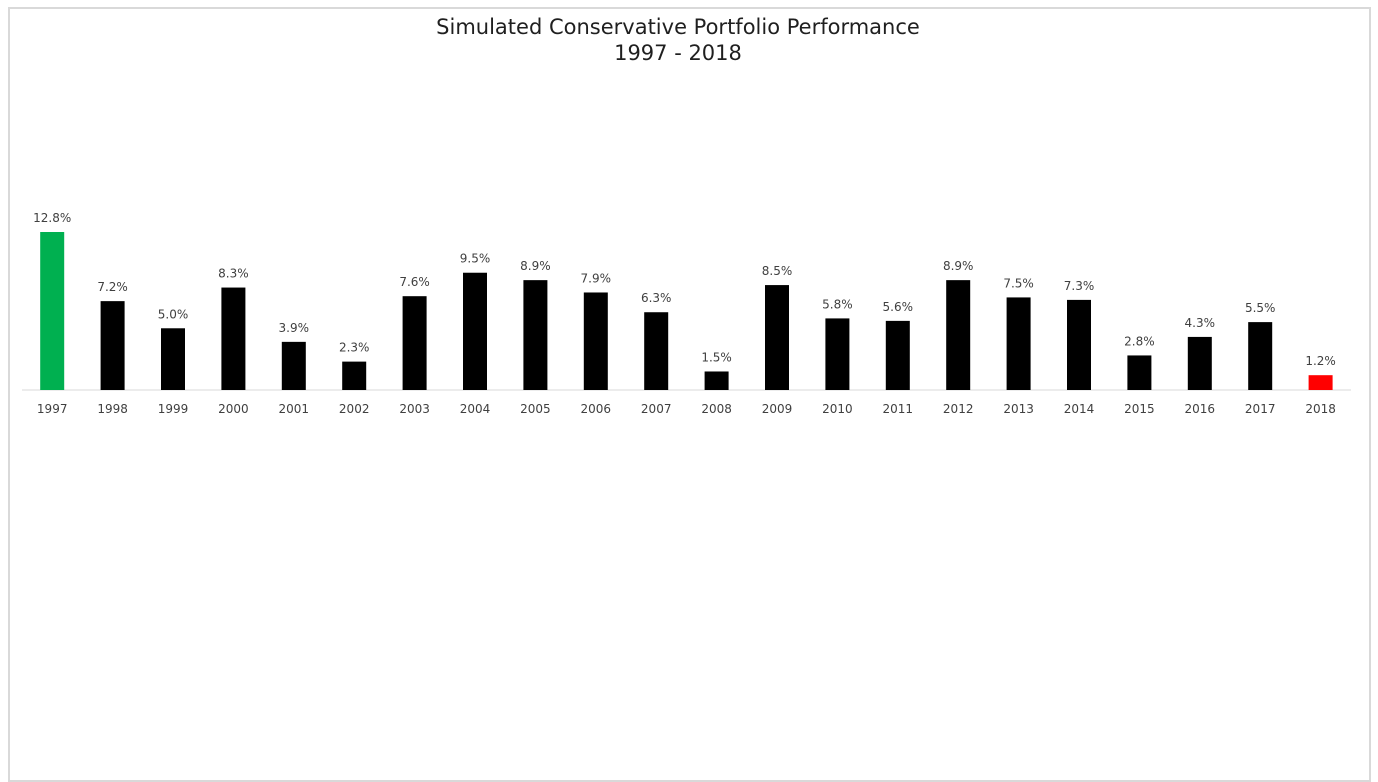 The image size is (1378, 782). I want to click on bar-1998, so click(112, 346).